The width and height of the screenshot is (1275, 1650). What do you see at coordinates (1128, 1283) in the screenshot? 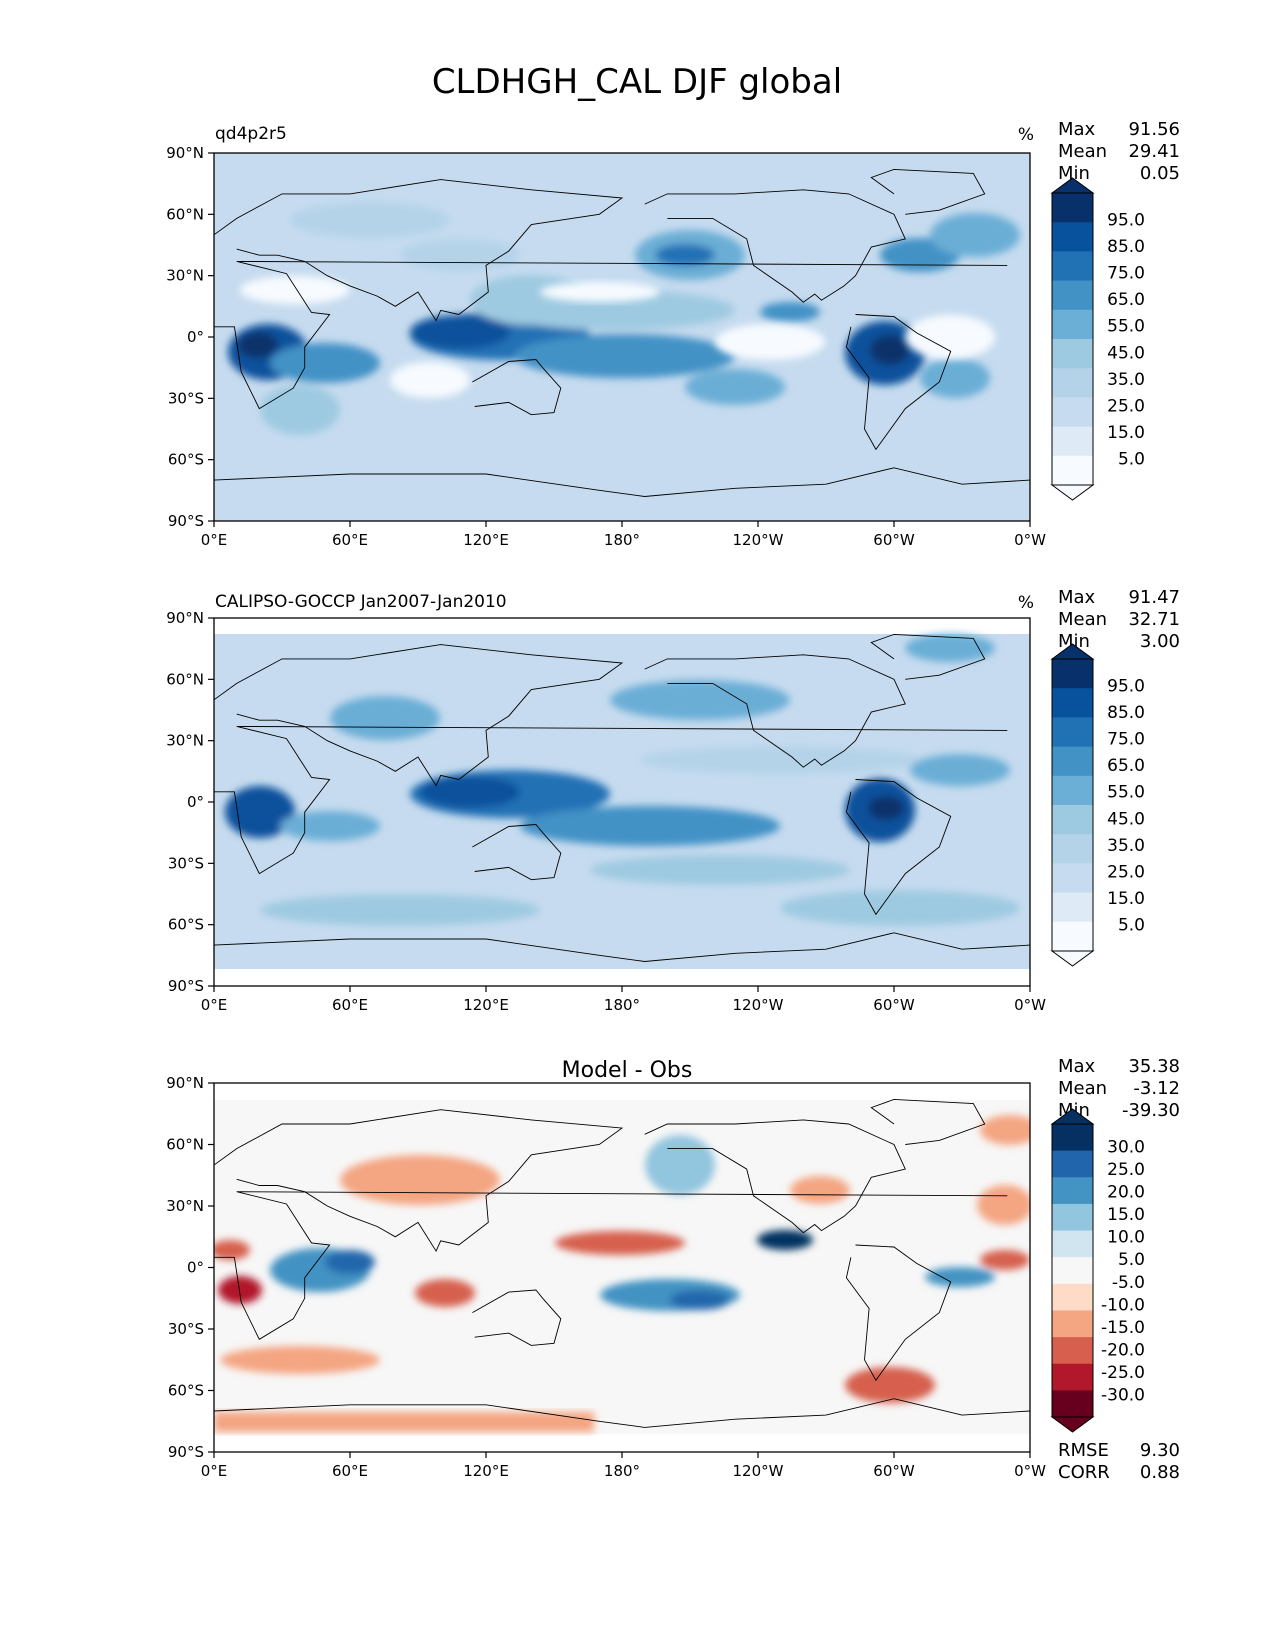
I see `colorbar-tick-label: -5.0` at bounding box center [1128, 1283].